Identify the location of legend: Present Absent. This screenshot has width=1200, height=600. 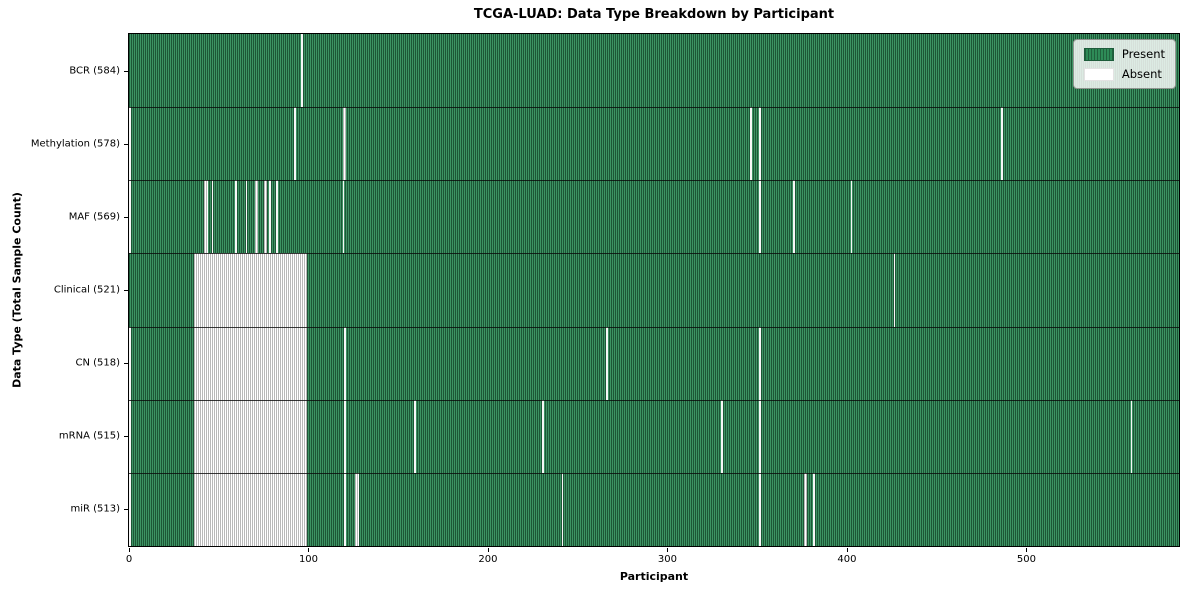
(1124, 64).